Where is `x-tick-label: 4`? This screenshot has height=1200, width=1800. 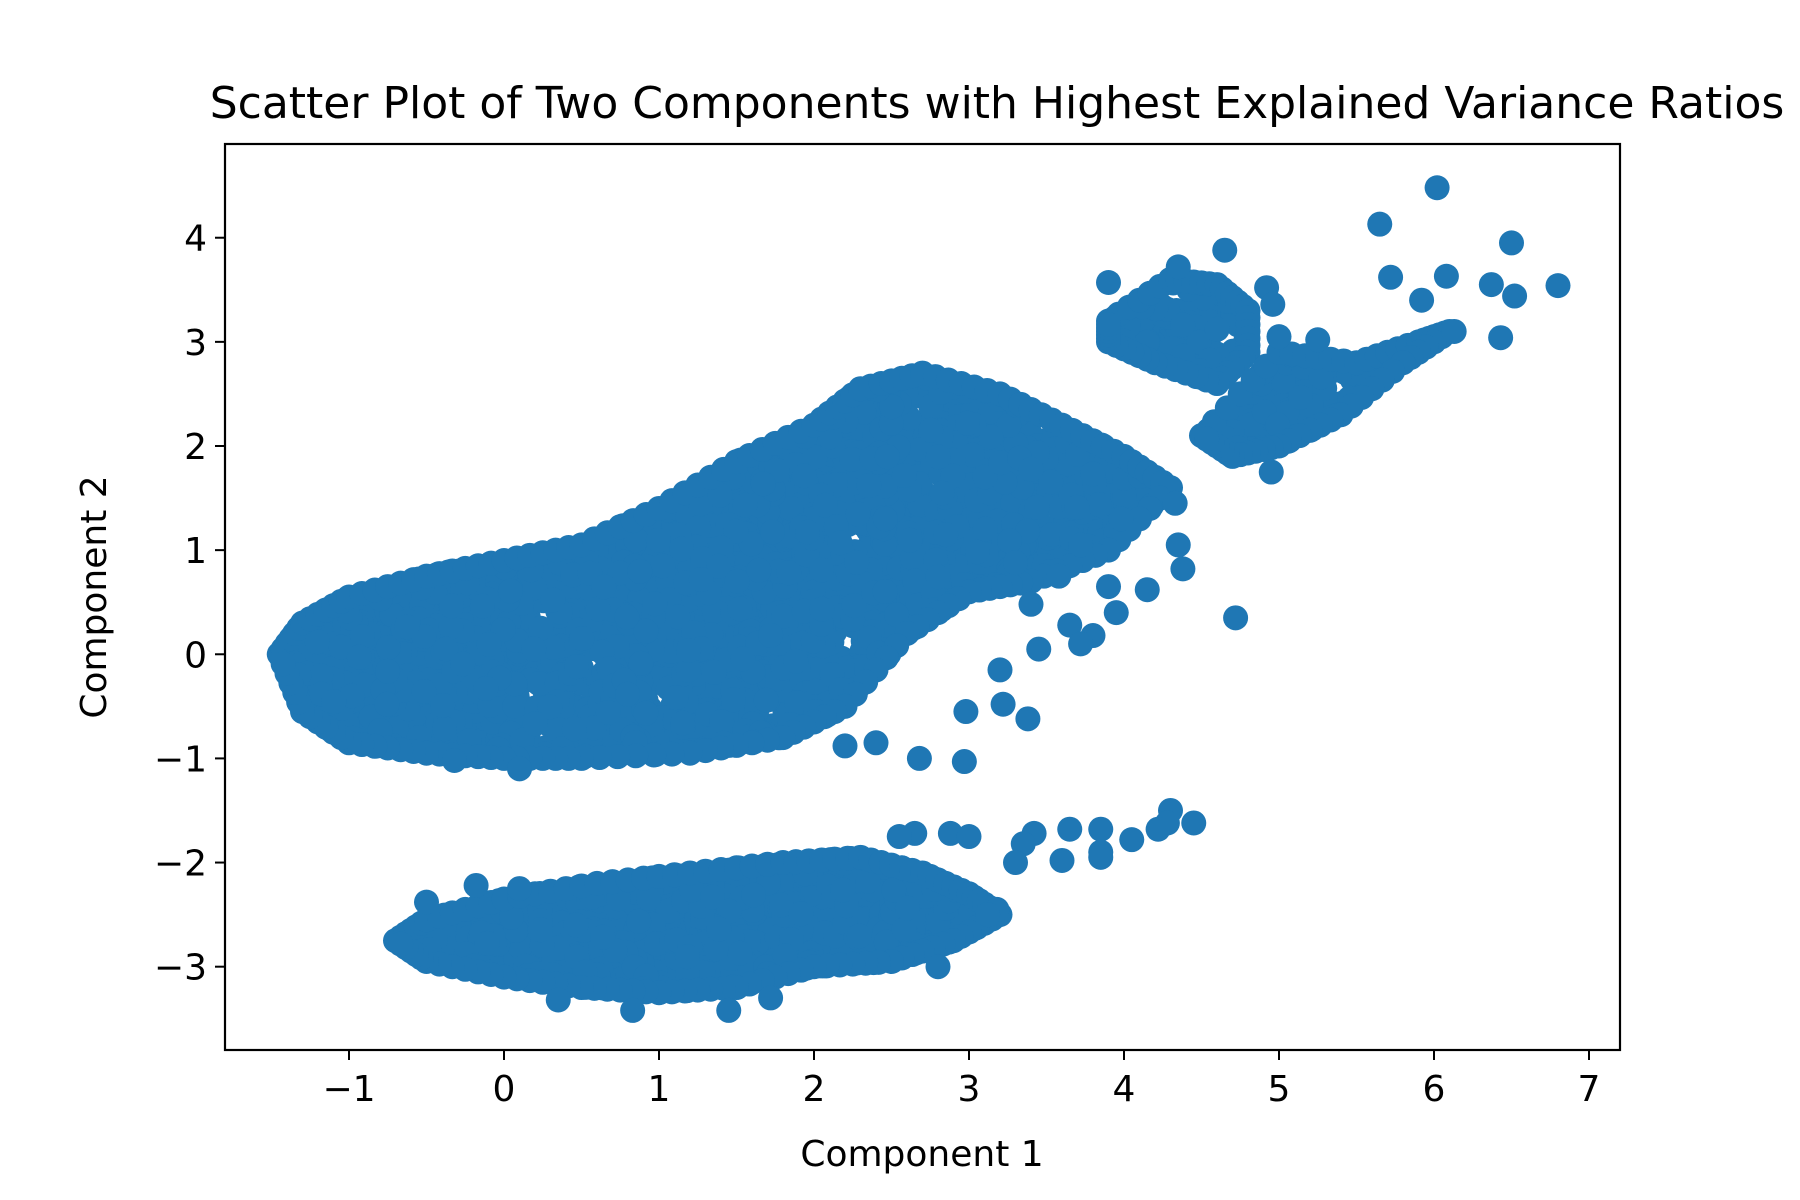
x-tick-label: 4 is located at coordinates (1124, 1089).